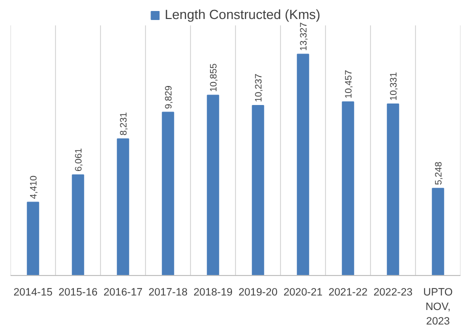  I want to click on x-tick-label: 2020-21, so click(303, 292).